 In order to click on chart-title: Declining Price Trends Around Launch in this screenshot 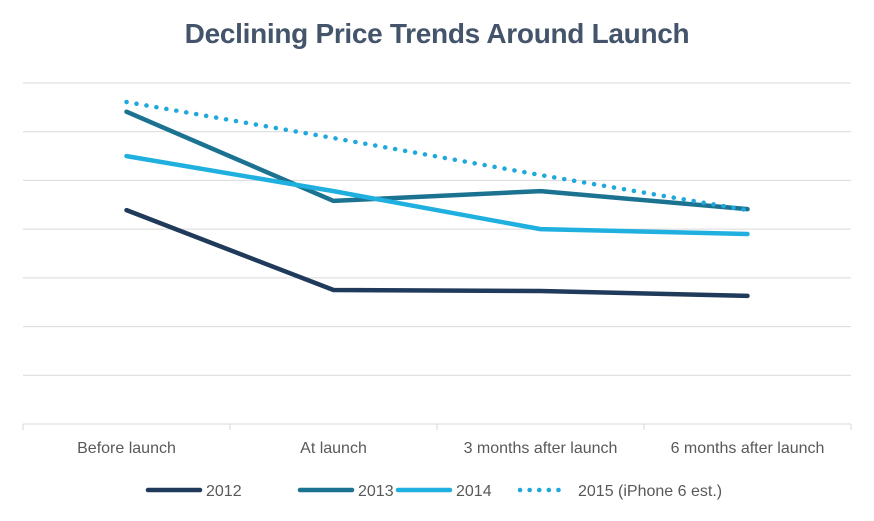, I will do `click(437, 33)`.